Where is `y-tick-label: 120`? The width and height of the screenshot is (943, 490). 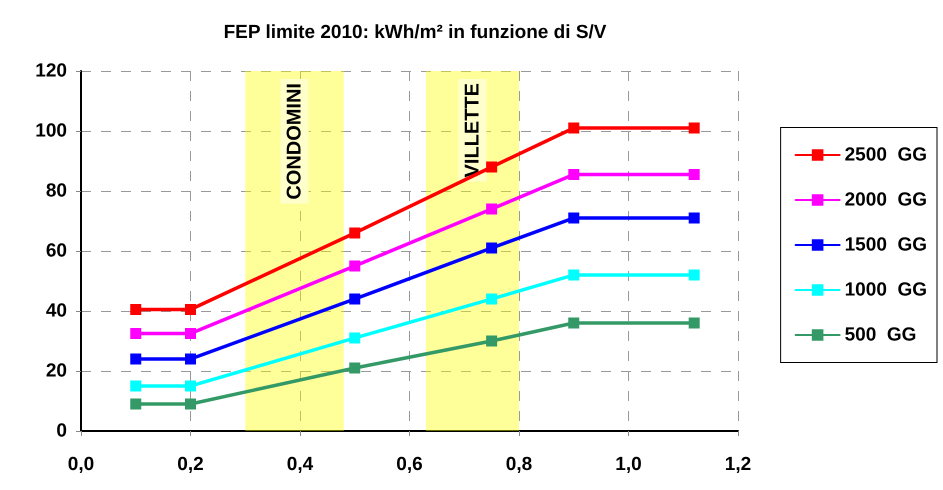 y-tick-label: 120 is located at coordinates (51, 71).